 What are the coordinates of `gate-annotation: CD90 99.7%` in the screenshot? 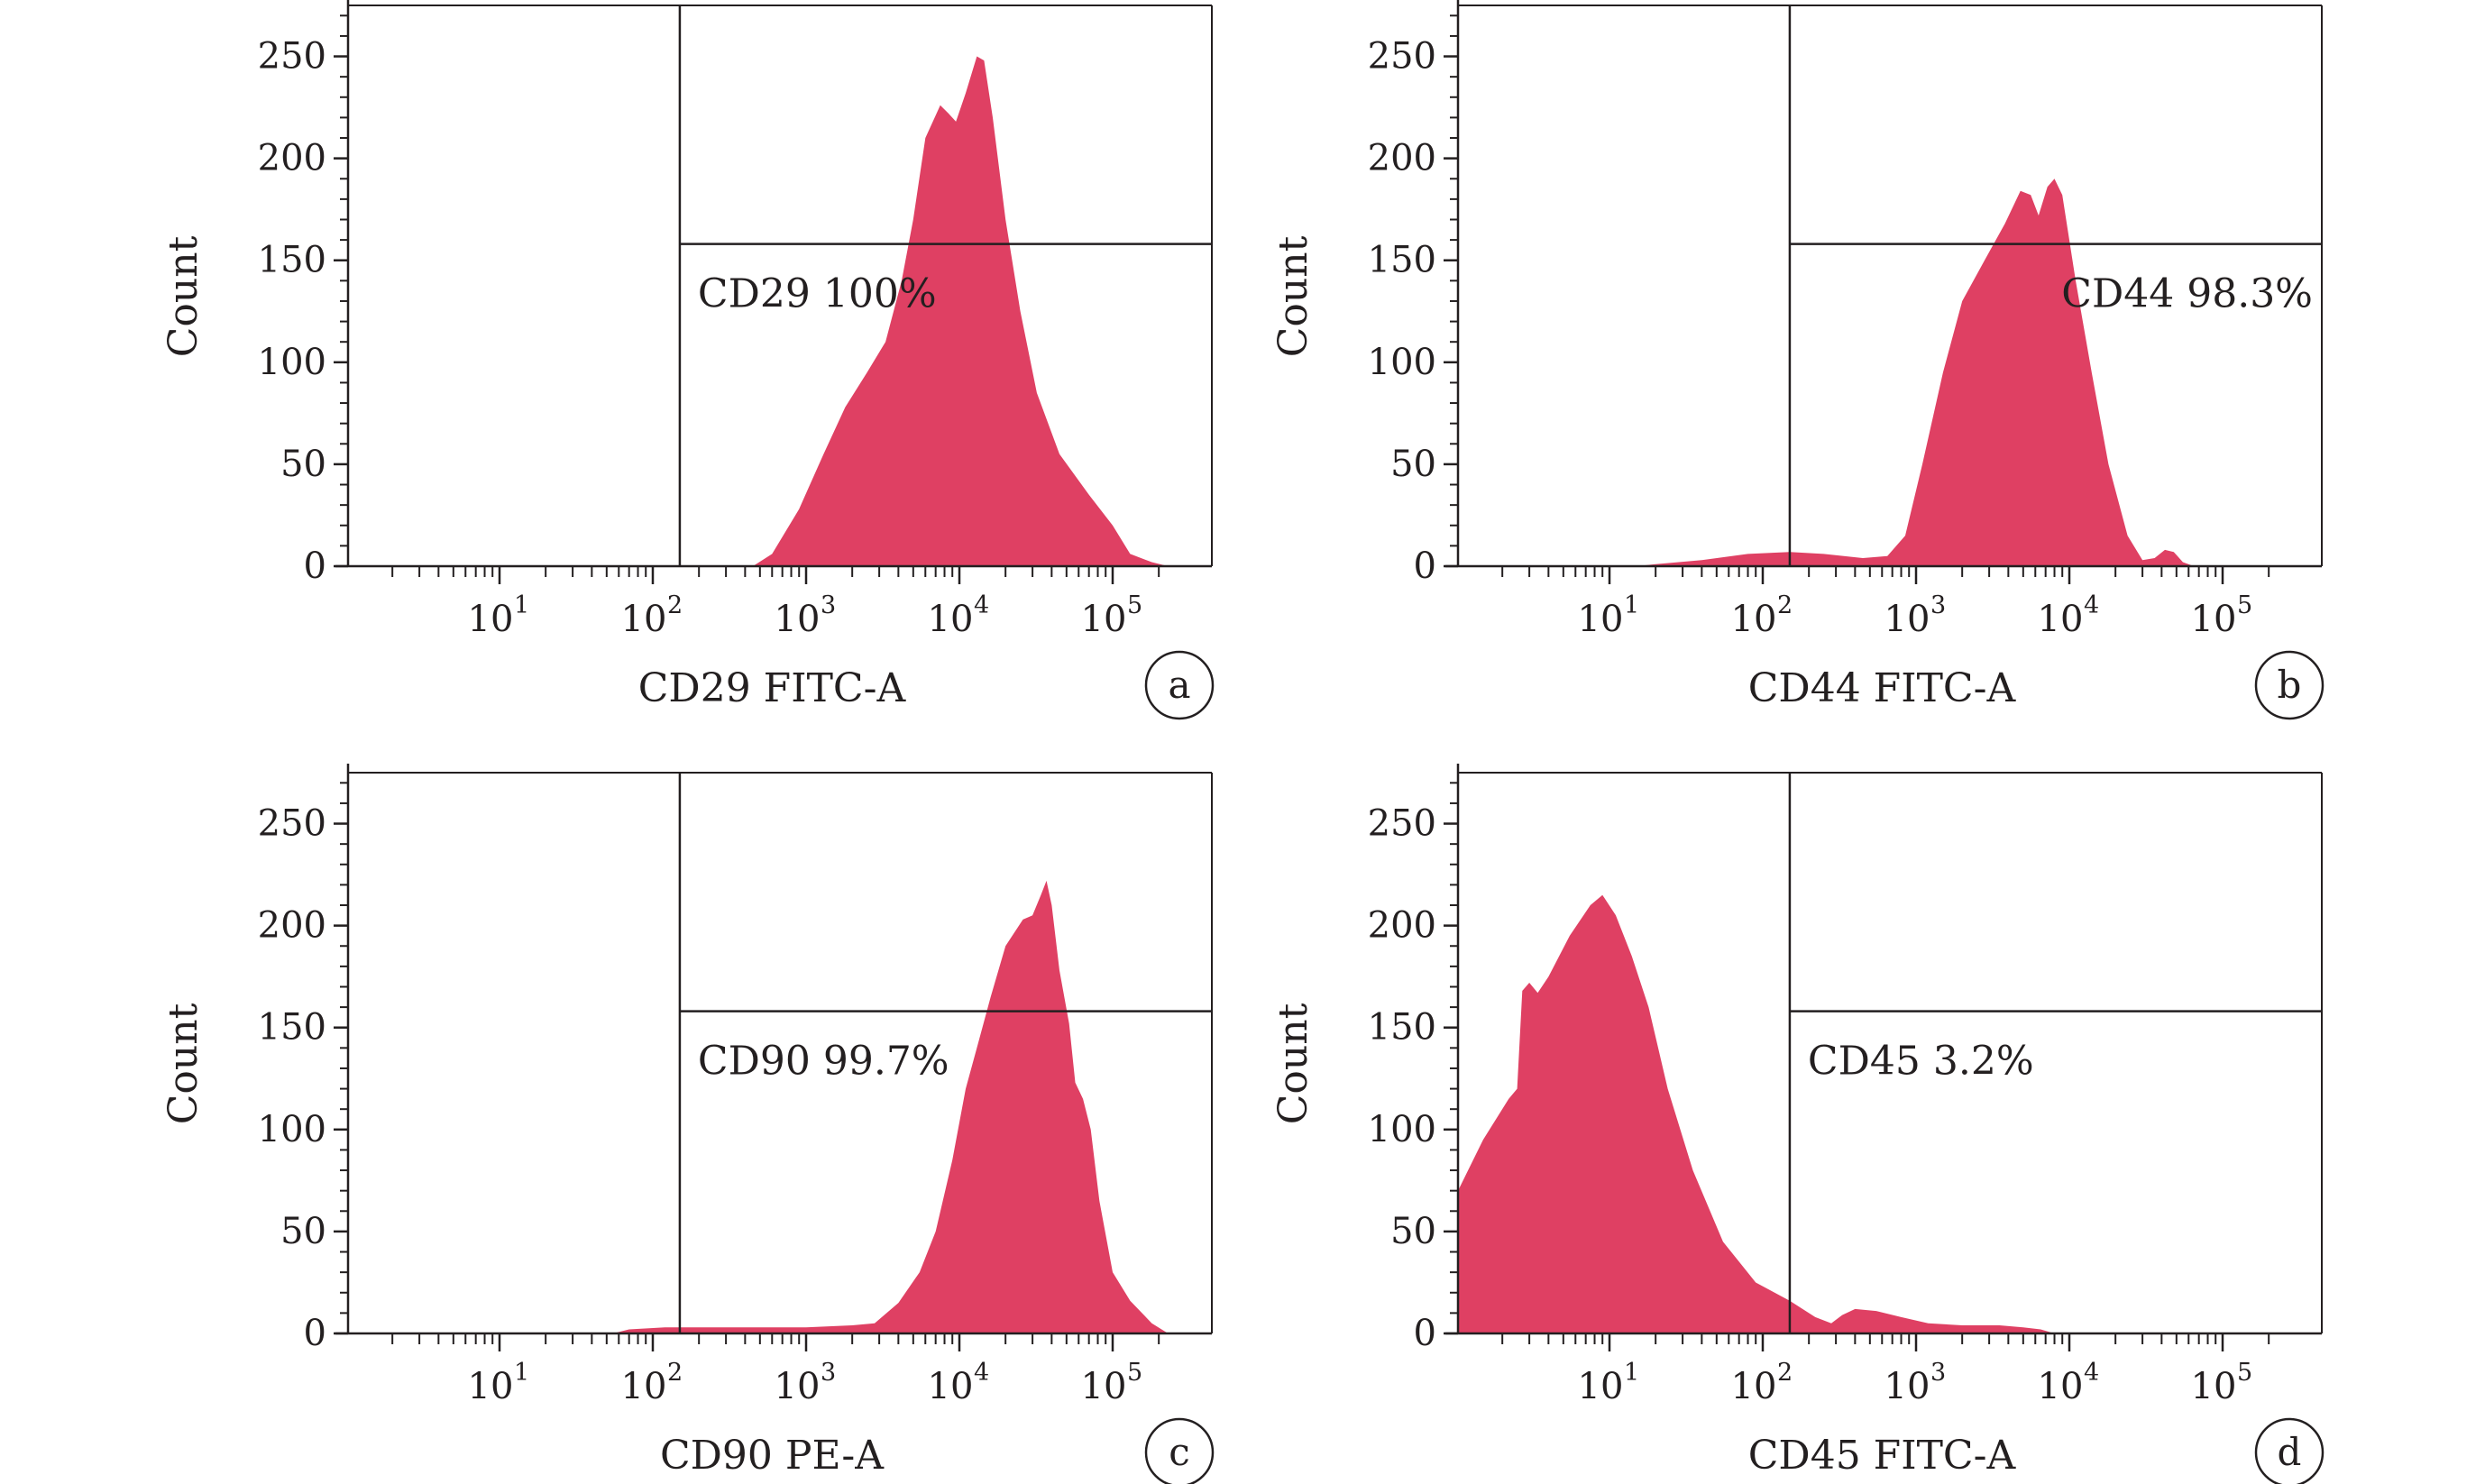 It's located at (823, 1062).